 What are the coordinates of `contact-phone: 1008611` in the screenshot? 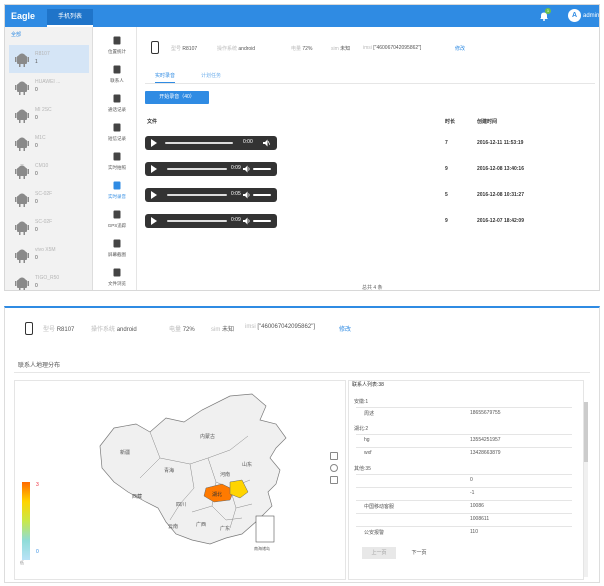 It's located at (480, 519).